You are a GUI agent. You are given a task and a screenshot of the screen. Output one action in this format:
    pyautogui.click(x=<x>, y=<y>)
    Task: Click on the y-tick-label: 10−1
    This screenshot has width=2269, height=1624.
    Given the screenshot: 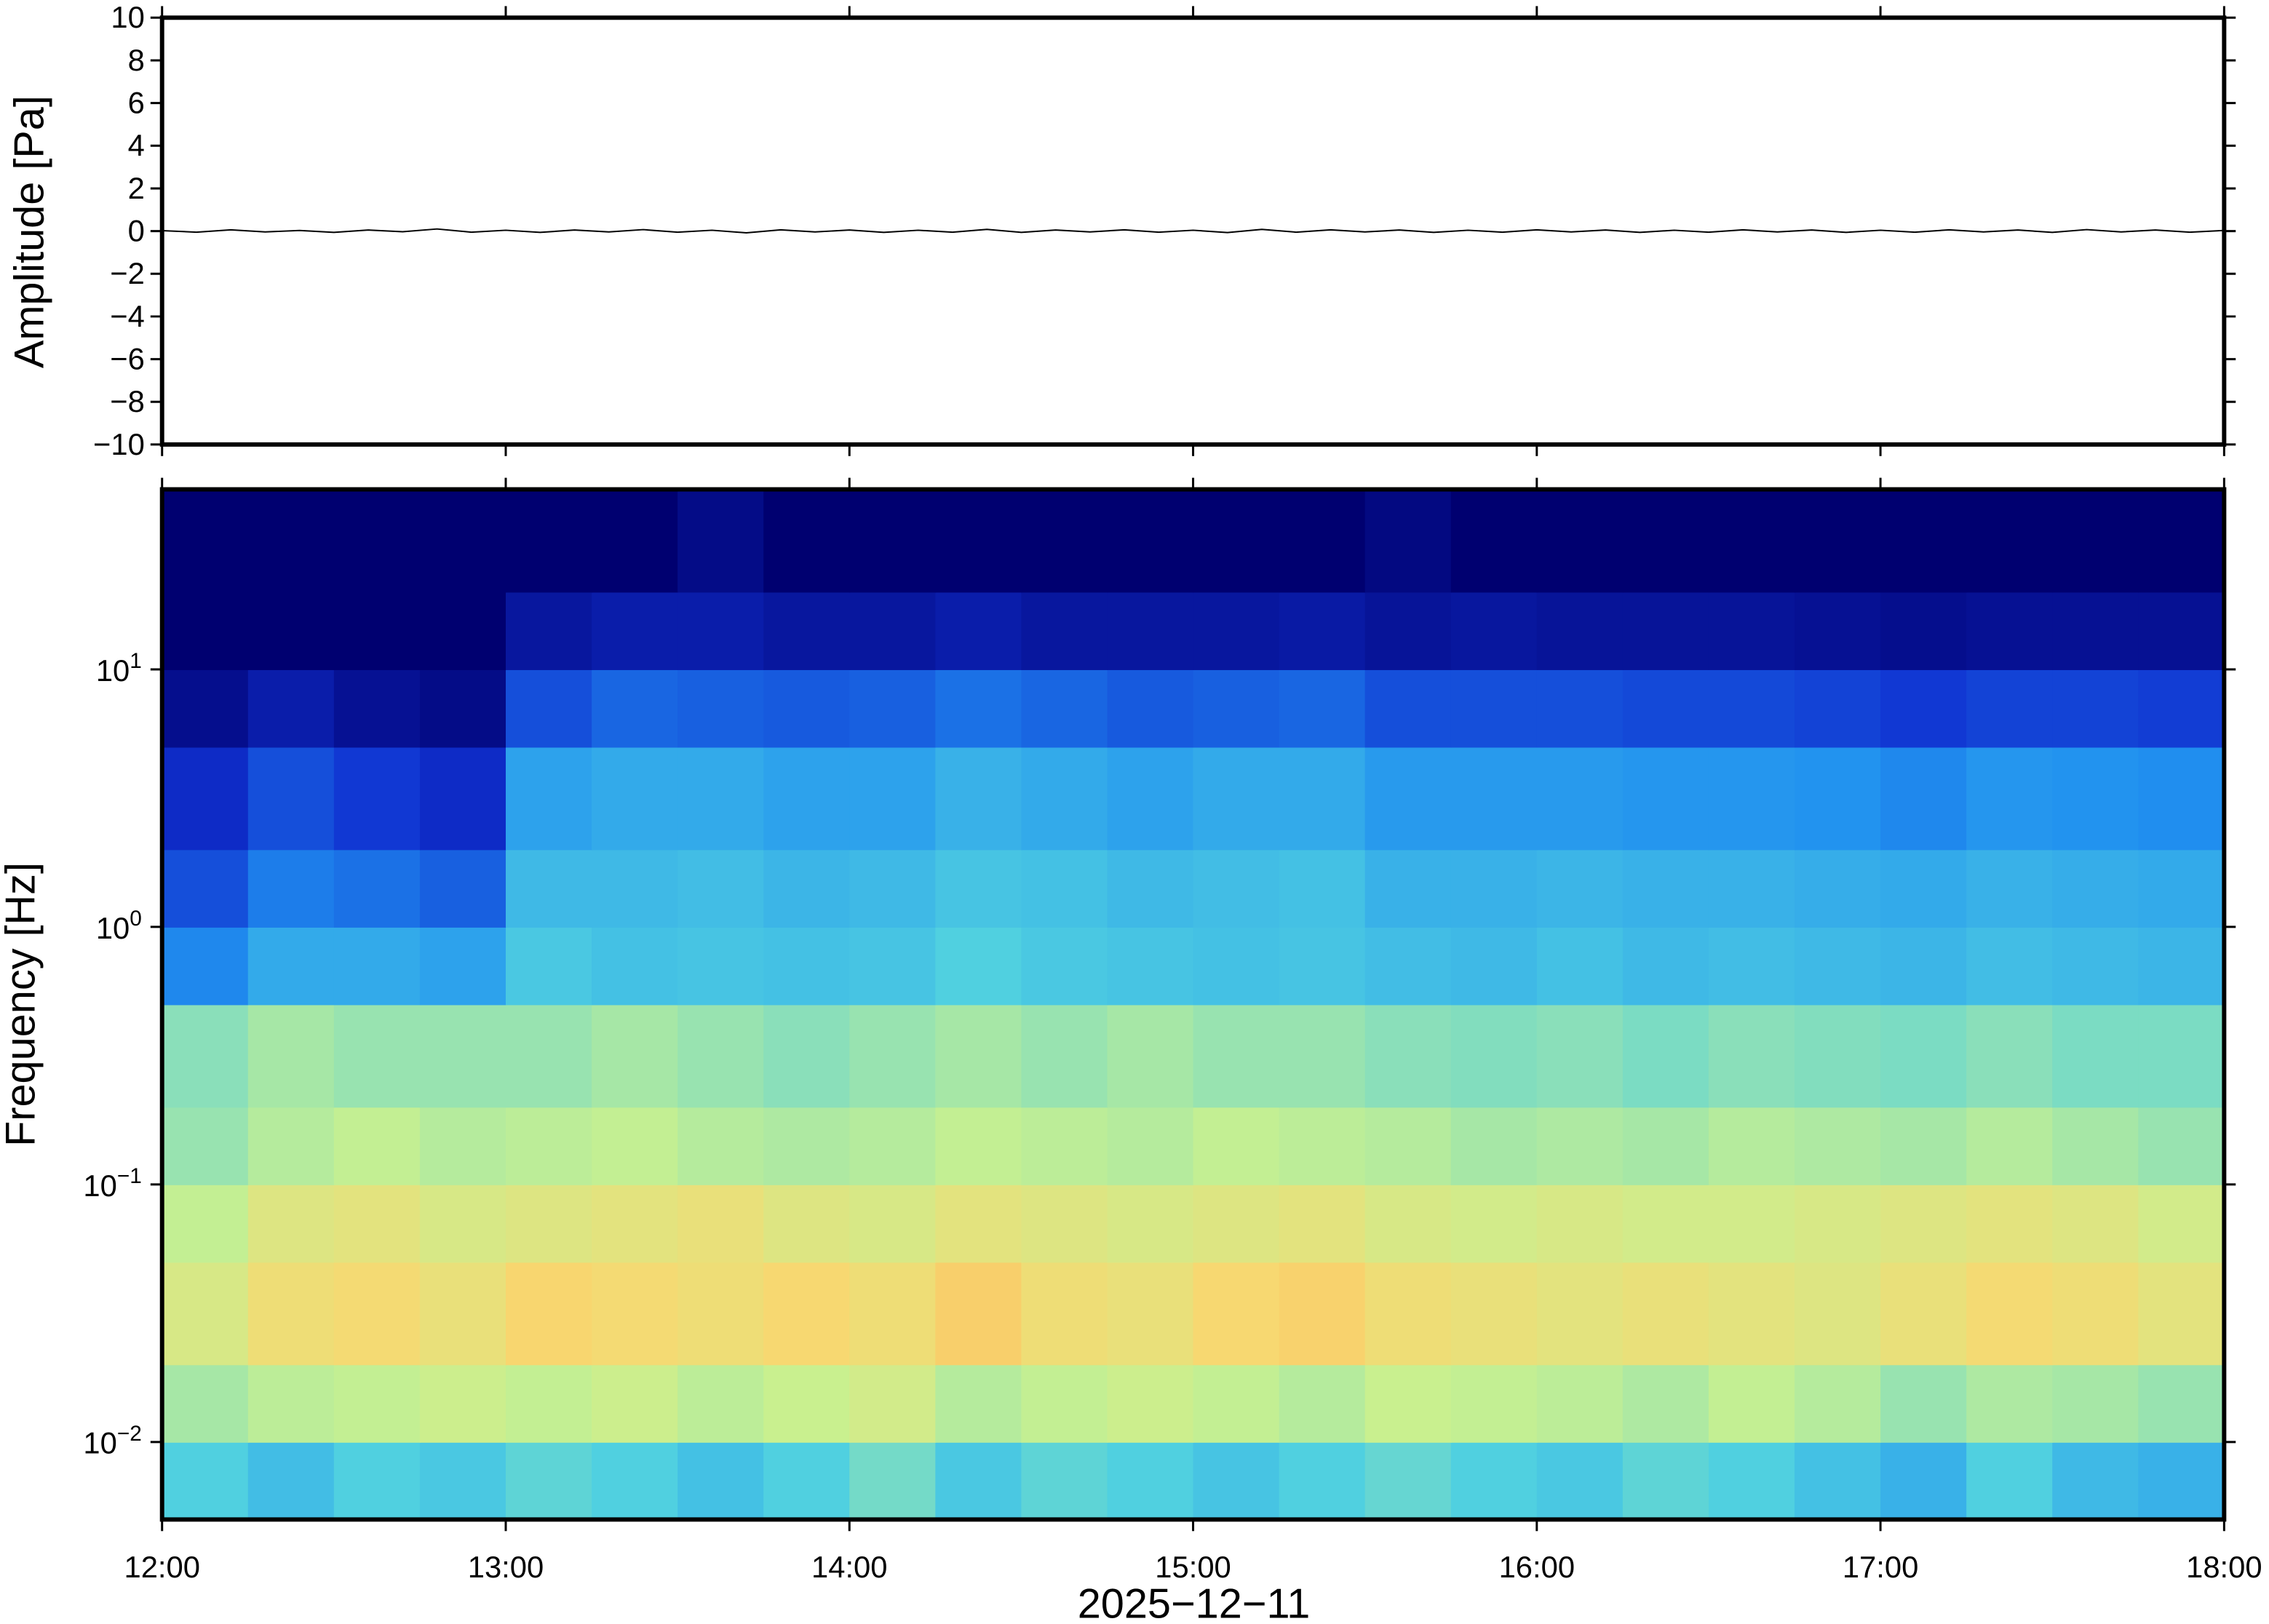 What is the action you would take?
    pyautogui.click(x=112, y=1183)
    